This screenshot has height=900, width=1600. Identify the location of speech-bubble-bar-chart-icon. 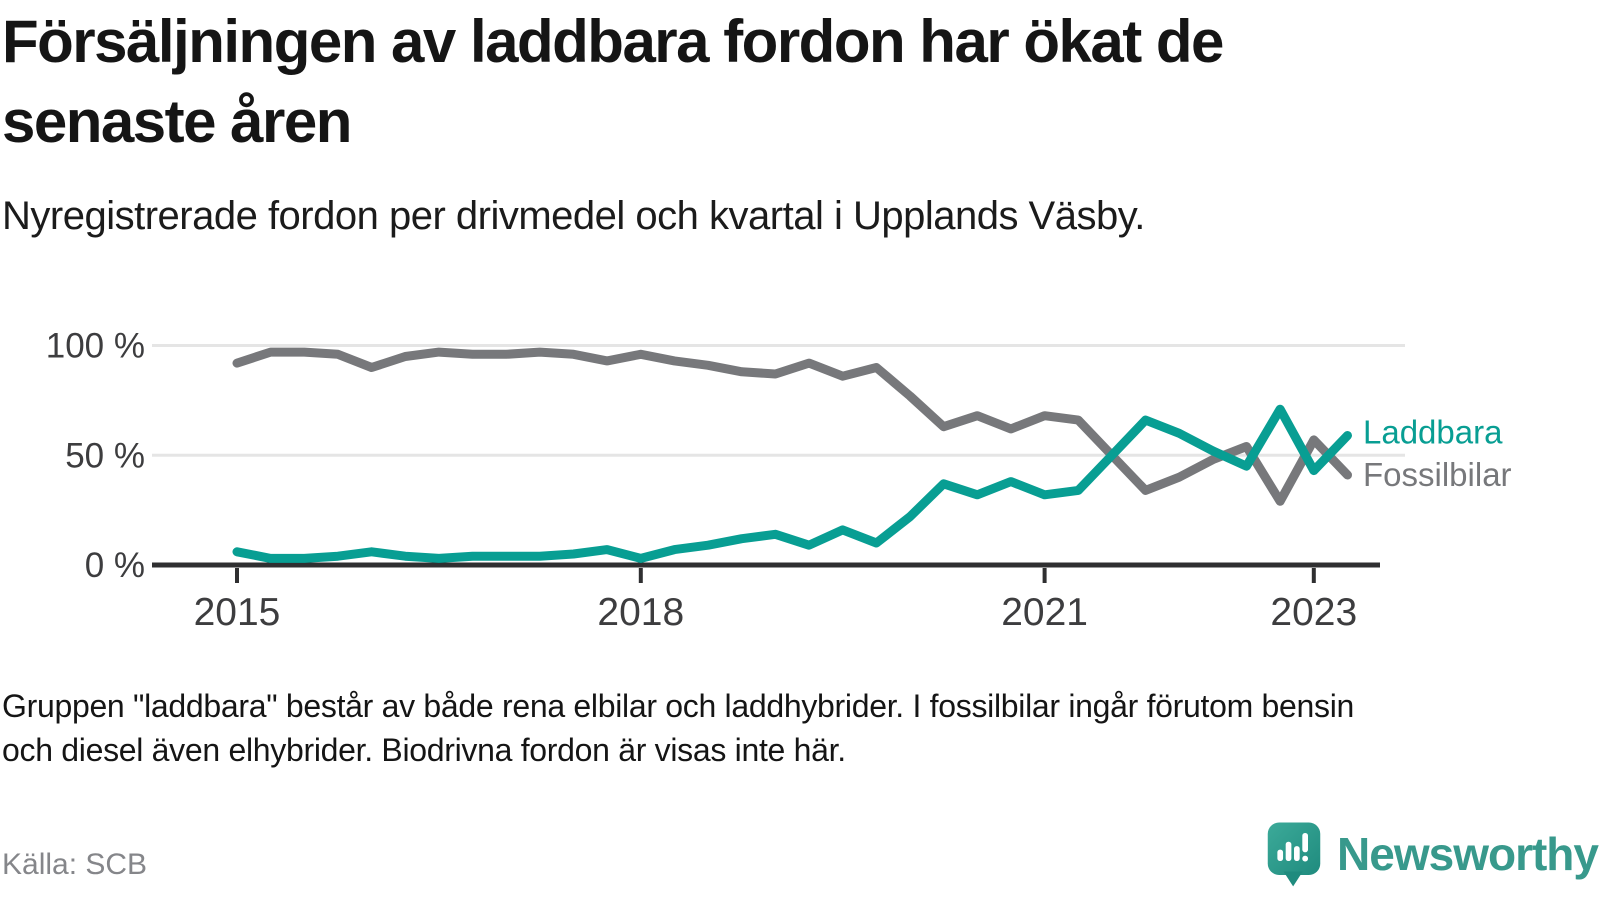
(1294, 854).